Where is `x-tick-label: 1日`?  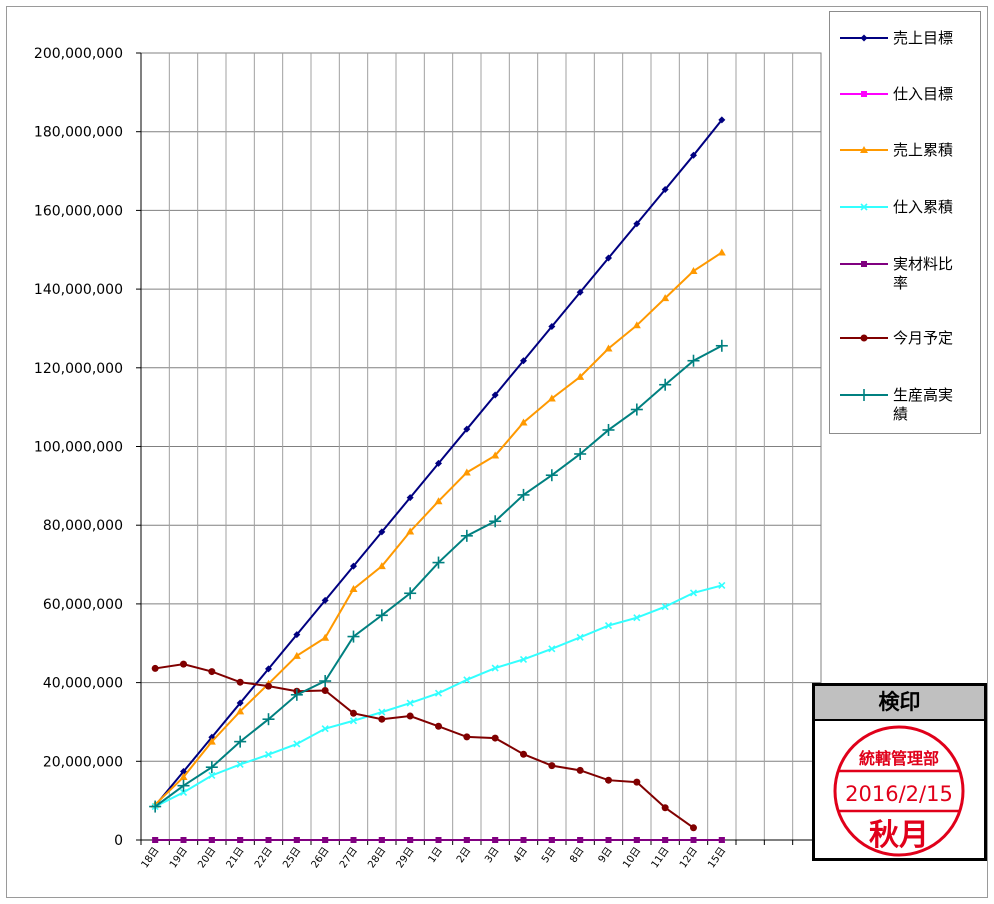 x-tick-label: 1日 is located at coordinates (436, 855).